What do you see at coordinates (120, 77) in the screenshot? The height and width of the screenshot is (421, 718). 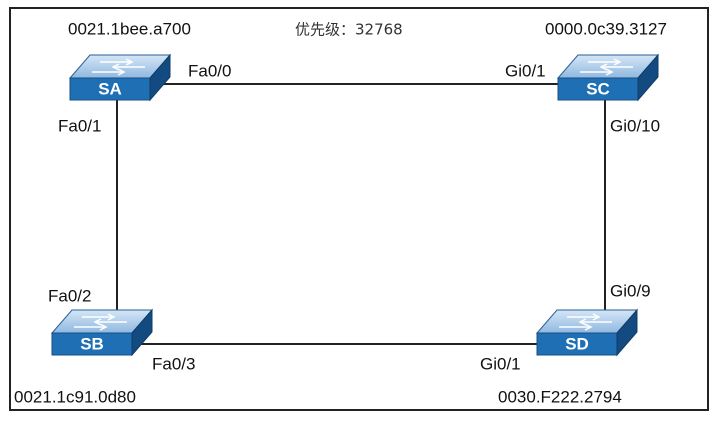 I see `switch: SA` at bounding box center [120, 77].